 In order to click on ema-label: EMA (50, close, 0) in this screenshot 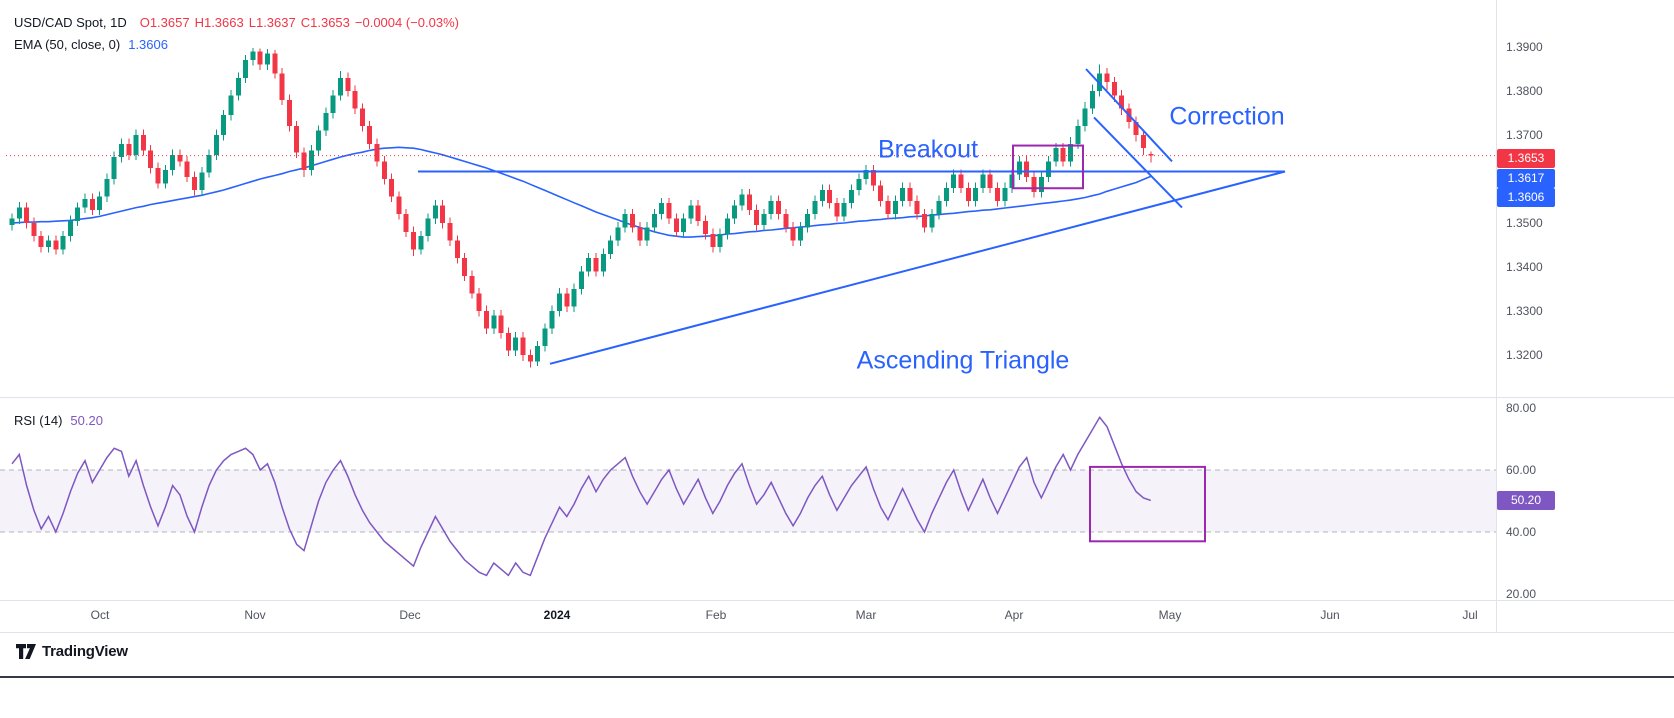, I will do `click(67, 44)`.